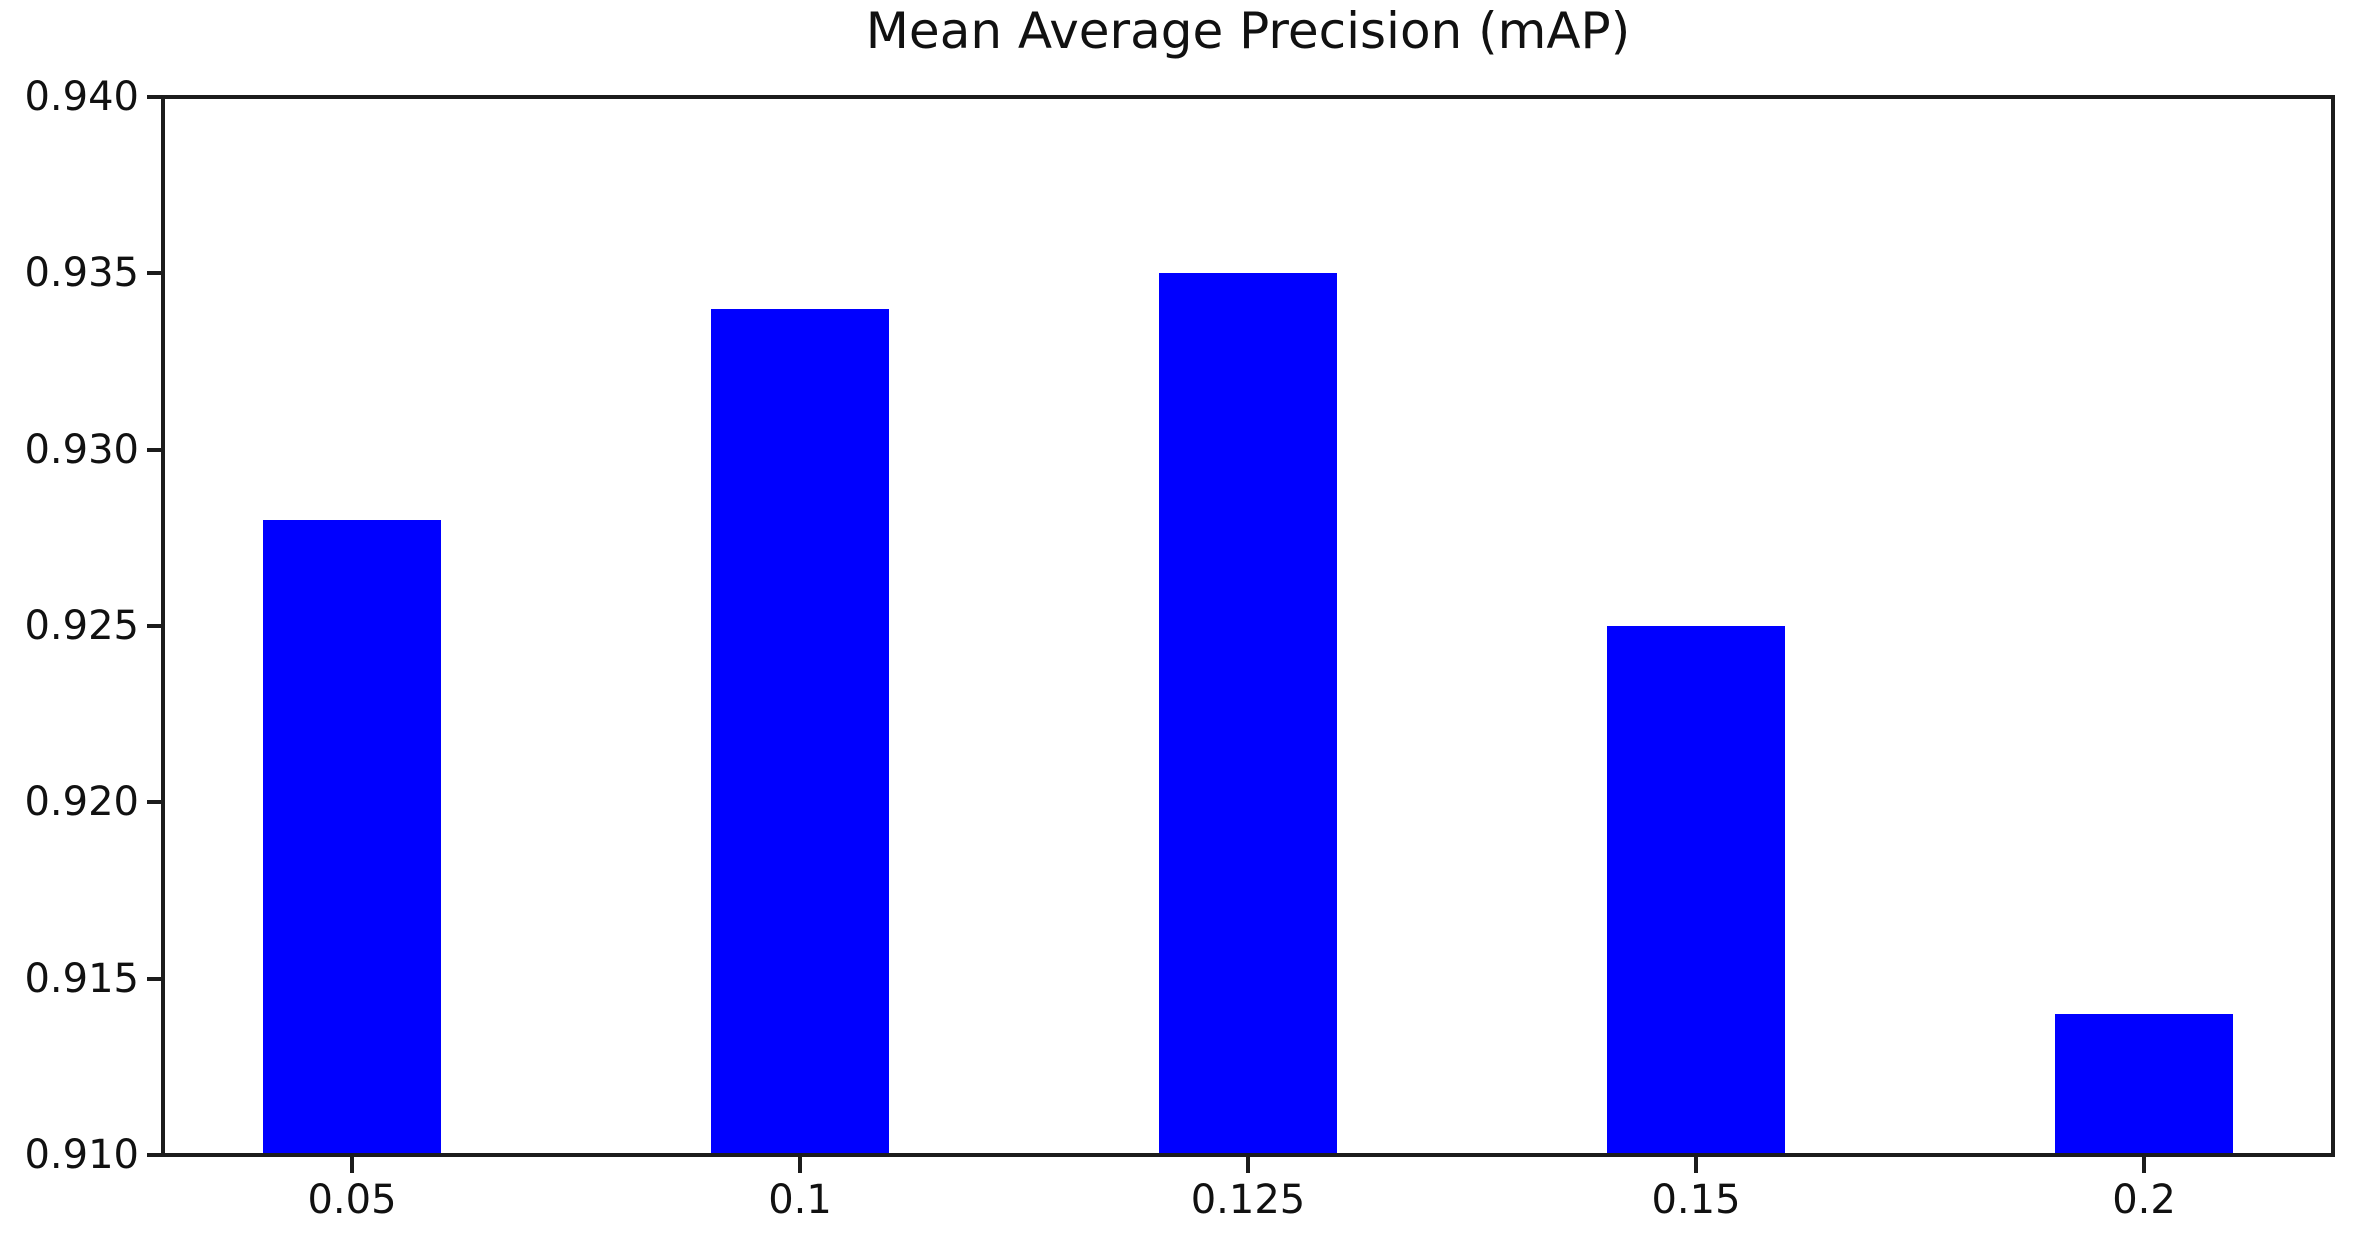 Image resolution: width=2362 pixels, height=1241 pixels. Describe the element at coordinates (81, 97) in the screenshot. I see `y-tick-label: 0.940` at that location.